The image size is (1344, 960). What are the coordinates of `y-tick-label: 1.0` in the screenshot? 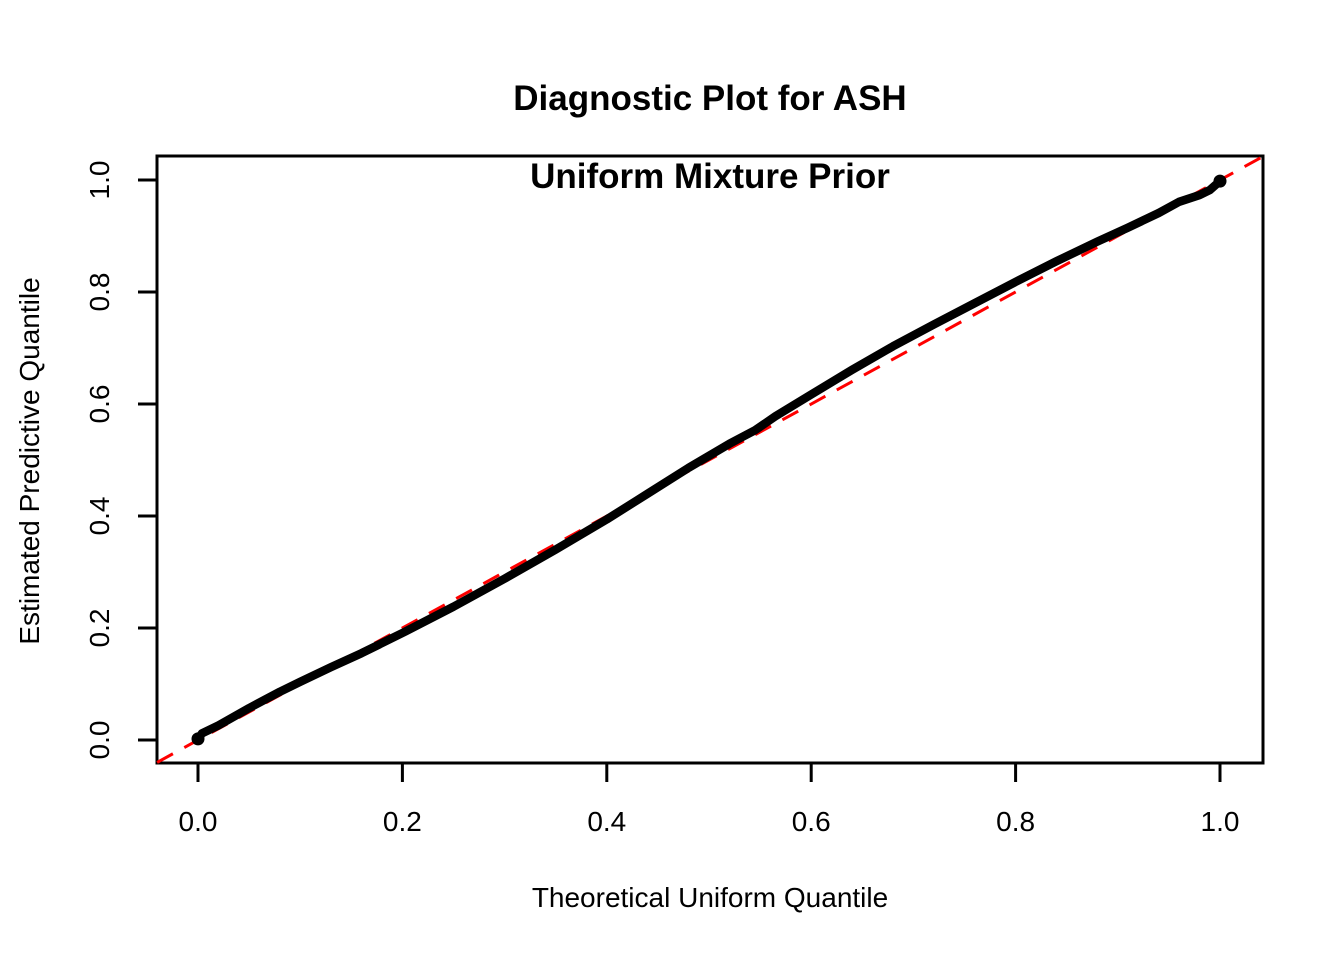 It's located at (99, 180).